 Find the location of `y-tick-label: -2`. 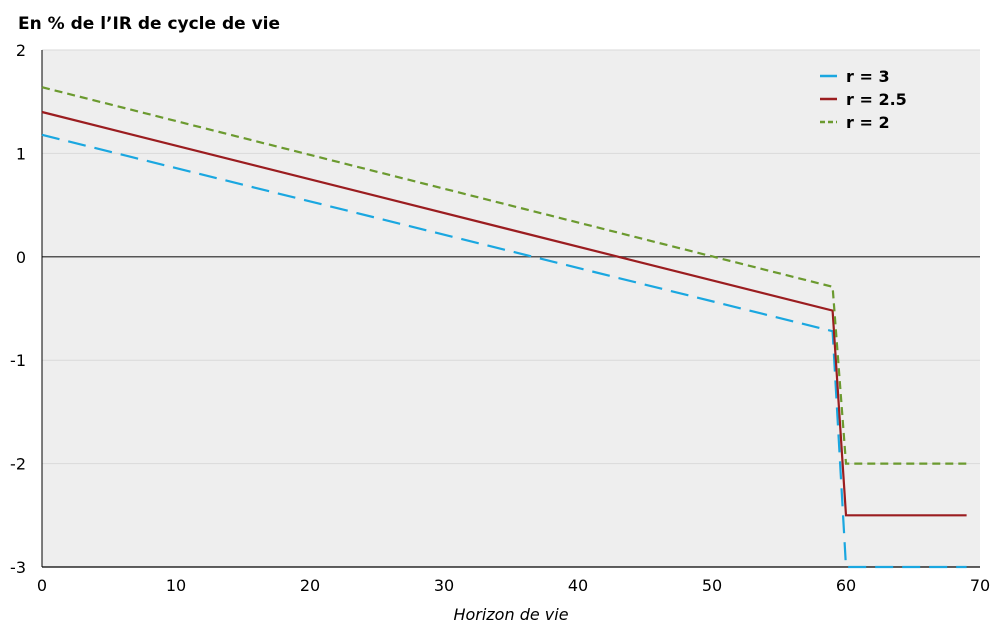

y-tick-label: -2 is located at coordinates (18, 464).